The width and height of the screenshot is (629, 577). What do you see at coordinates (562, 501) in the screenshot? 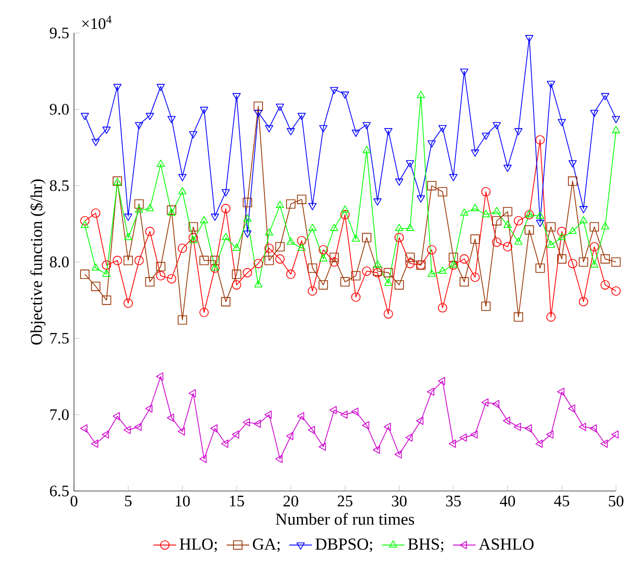
I see `x-tick-label: 45` at bounding box center [562, 501].